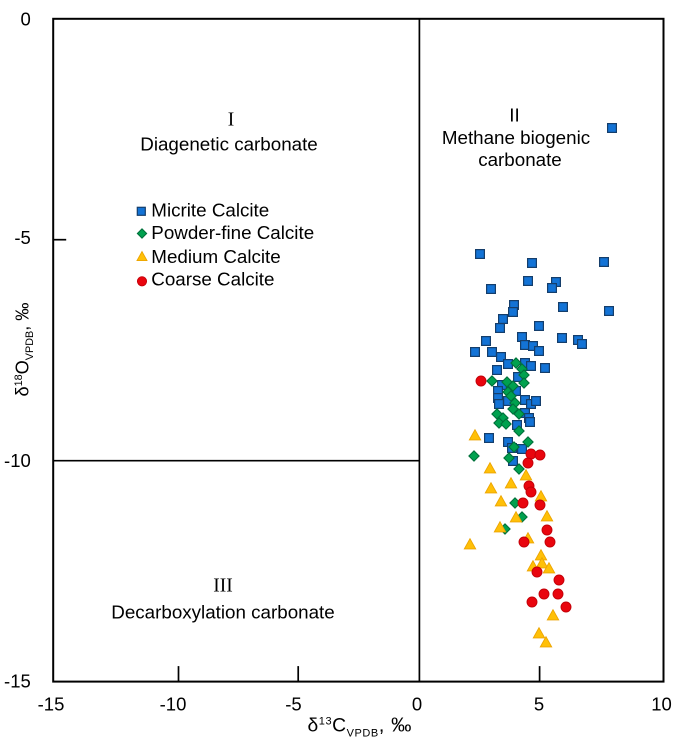  I want to click on svg-text: I, so click(231, 120).